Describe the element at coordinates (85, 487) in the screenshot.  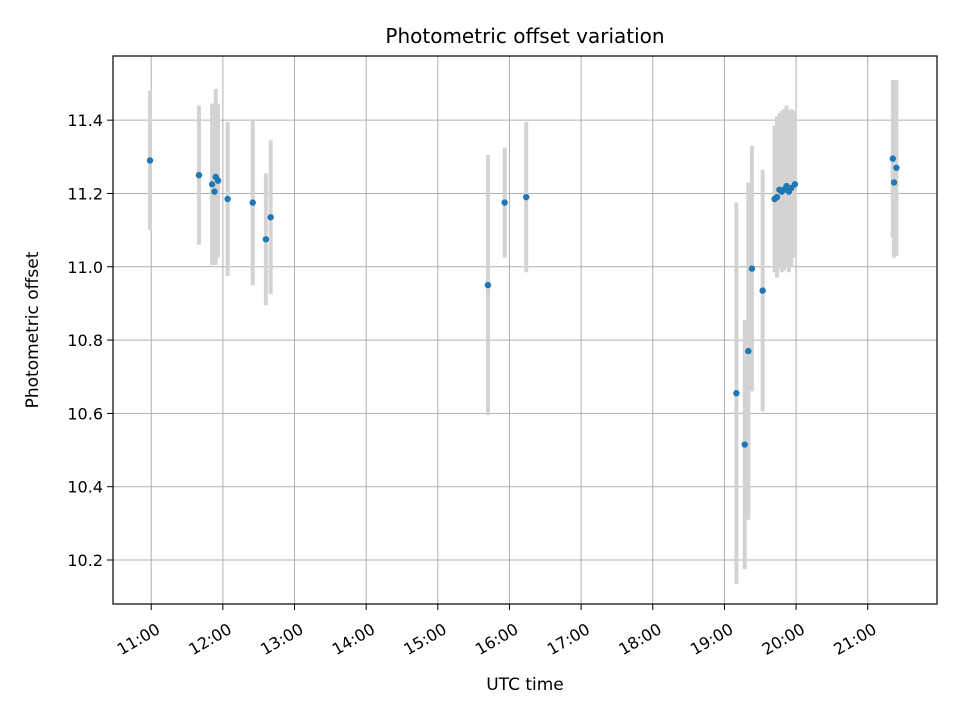
I see `y-tick-label: 10.4` at that location.